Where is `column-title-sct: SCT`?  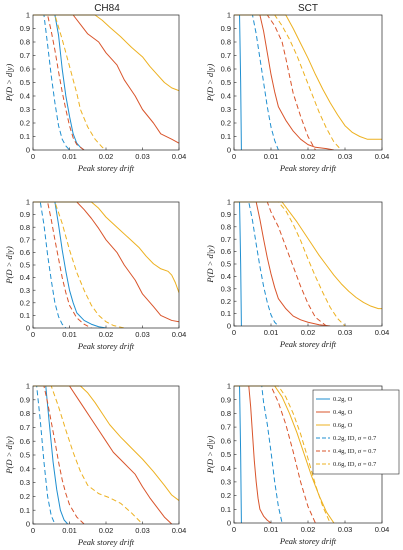 column-title-sct: SCT is located at coordinates (308, 8).